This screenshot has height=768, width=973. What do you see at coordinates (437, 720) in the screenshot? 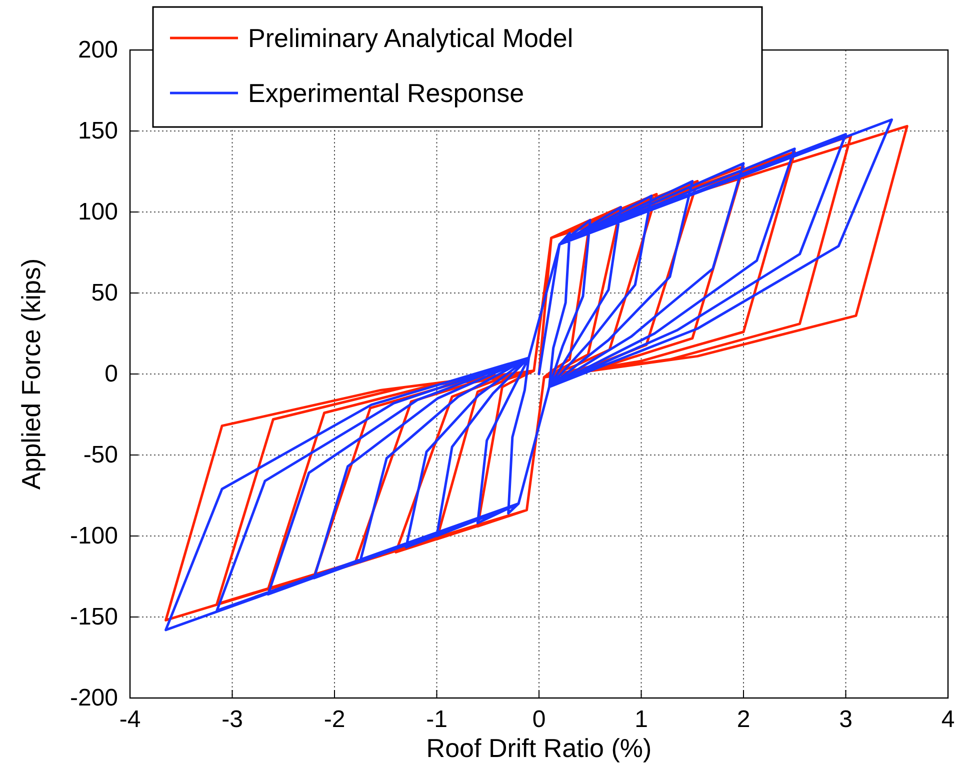
I see `x-tick-label: -1` at bounding box center [437, 720].